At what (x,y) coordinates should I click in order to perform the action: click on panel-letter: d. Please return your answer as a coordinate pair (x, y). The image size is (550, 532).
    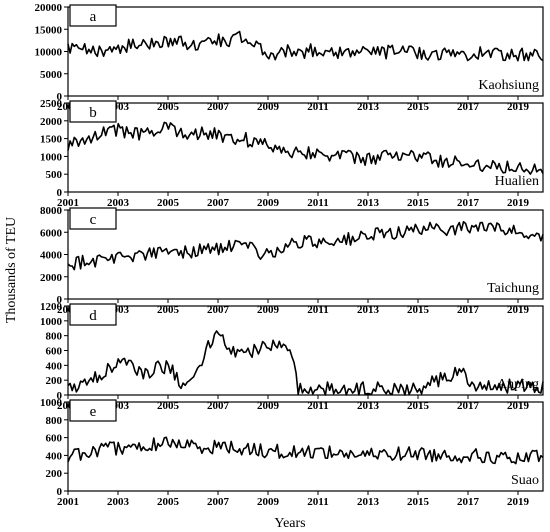
    Looking at the image, I should click on (93, 316).